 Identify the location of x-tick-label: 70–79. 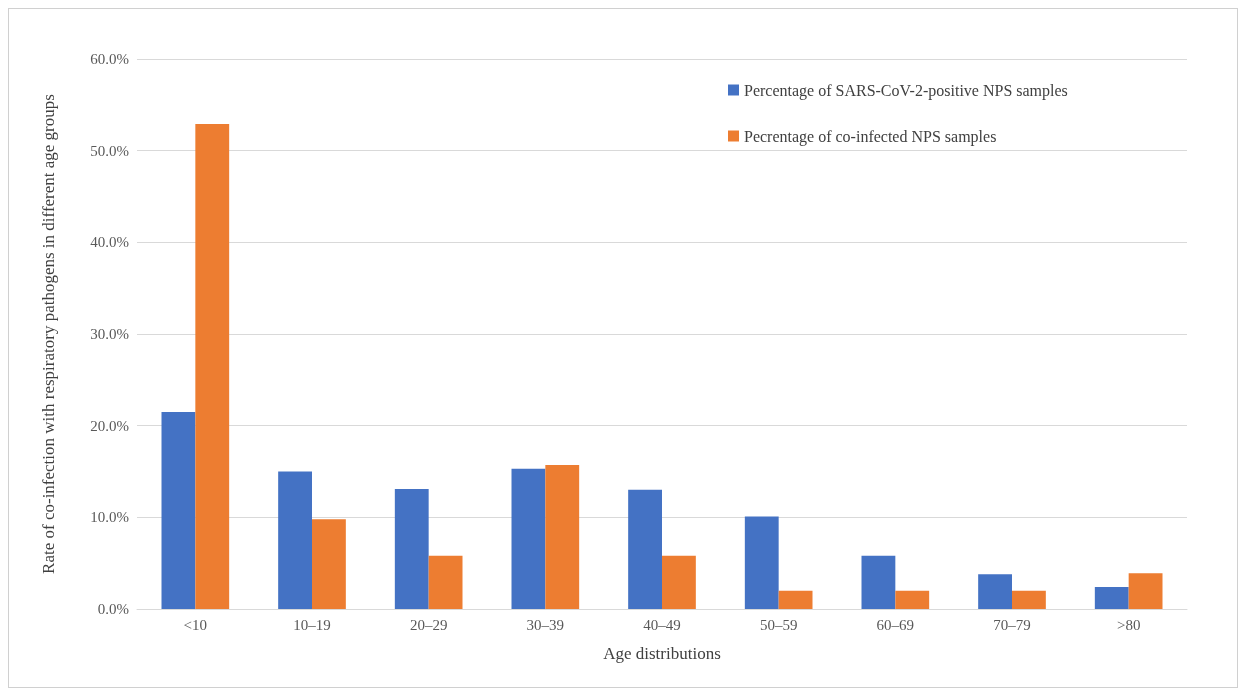
(1012, 624).